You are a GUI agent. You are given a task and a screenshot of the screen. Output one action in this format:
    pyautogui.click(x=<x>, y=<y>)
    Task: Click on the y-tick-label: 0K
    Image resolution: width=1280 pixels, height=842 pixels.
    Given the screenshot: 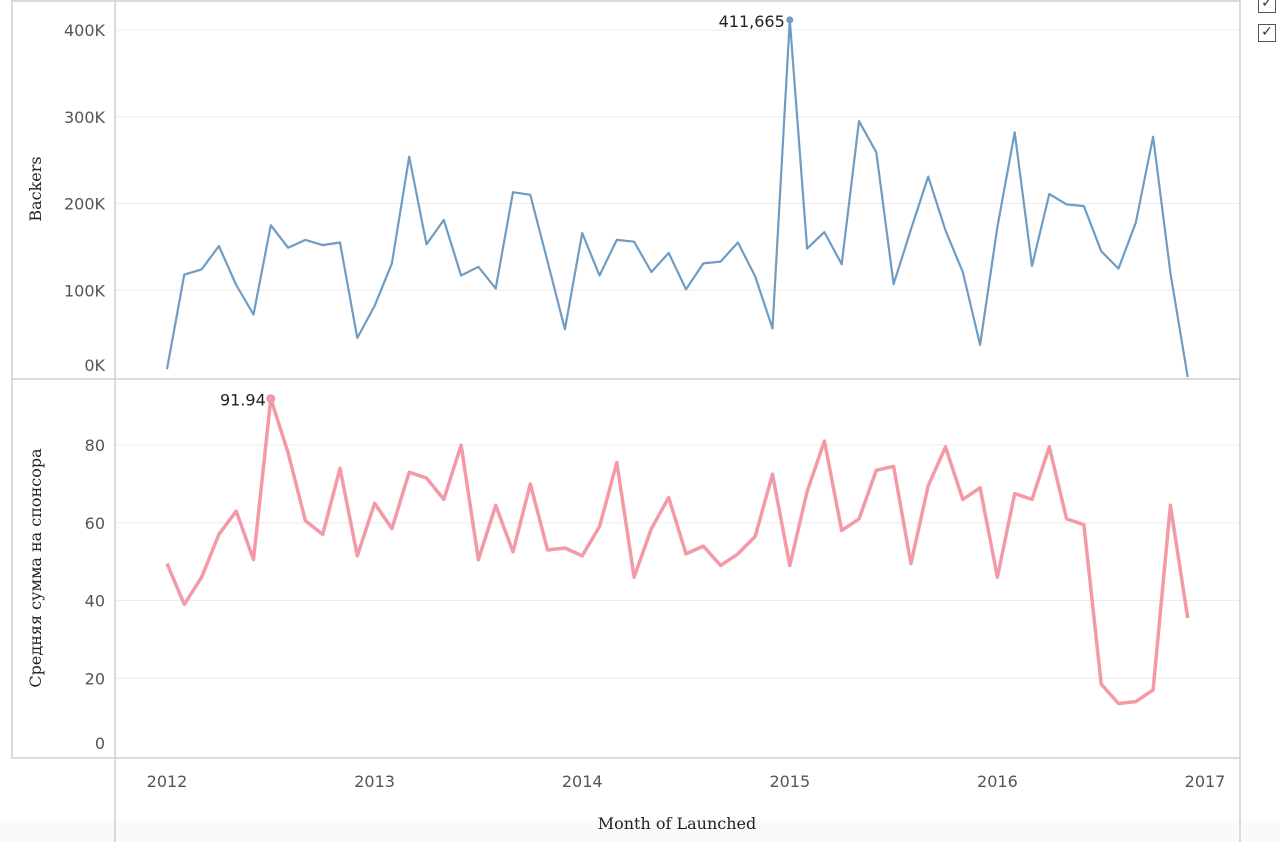 What is the action you would take?
    pyautogui.click(x=94, y=365)
    